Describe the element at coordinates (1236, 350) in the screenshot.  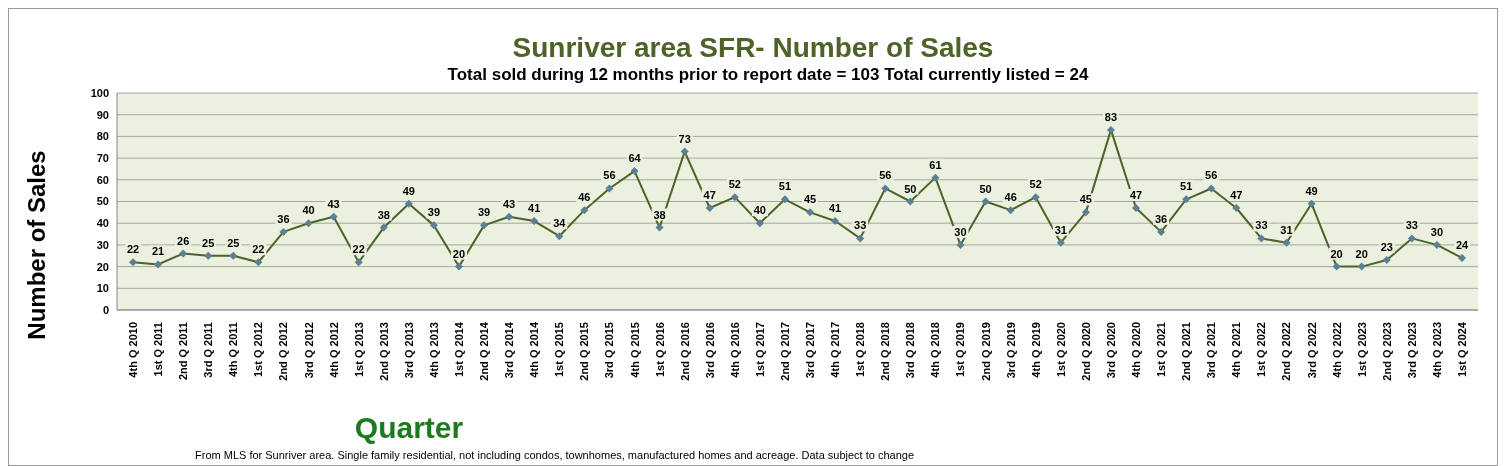
I see `x-tick-label: 4th Q 2021` at that location.